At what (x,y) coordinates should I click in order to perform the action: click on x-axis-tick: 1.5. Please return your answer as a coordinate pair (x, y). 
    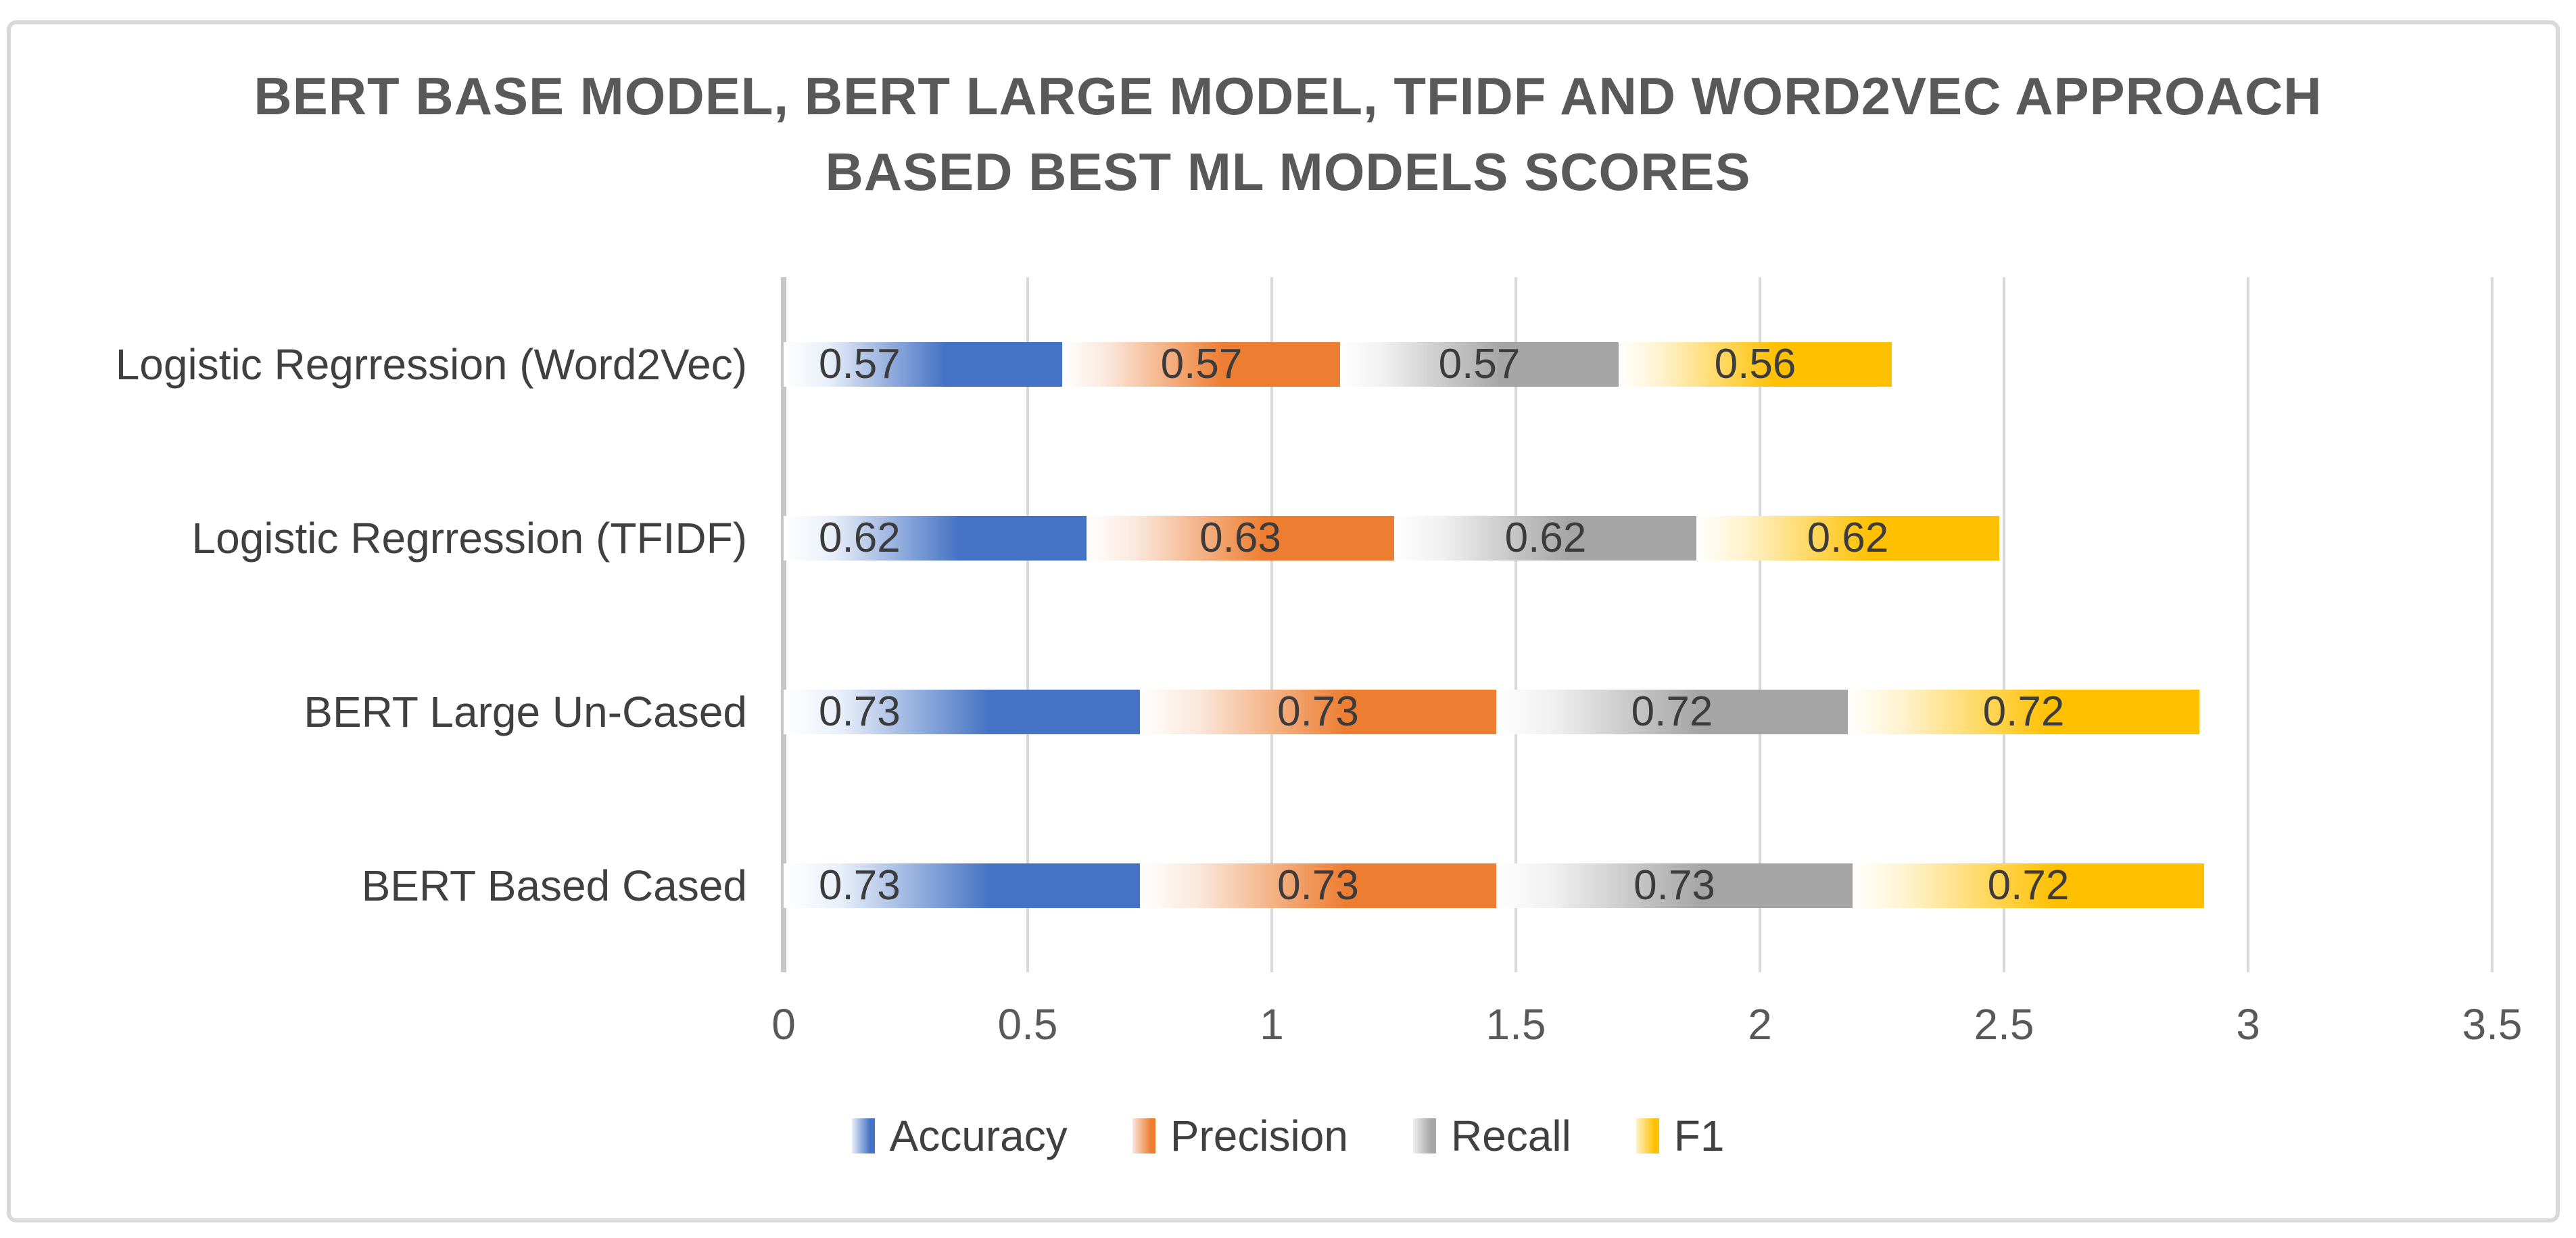
    Looking at the image, I should click on (1515, 1024).